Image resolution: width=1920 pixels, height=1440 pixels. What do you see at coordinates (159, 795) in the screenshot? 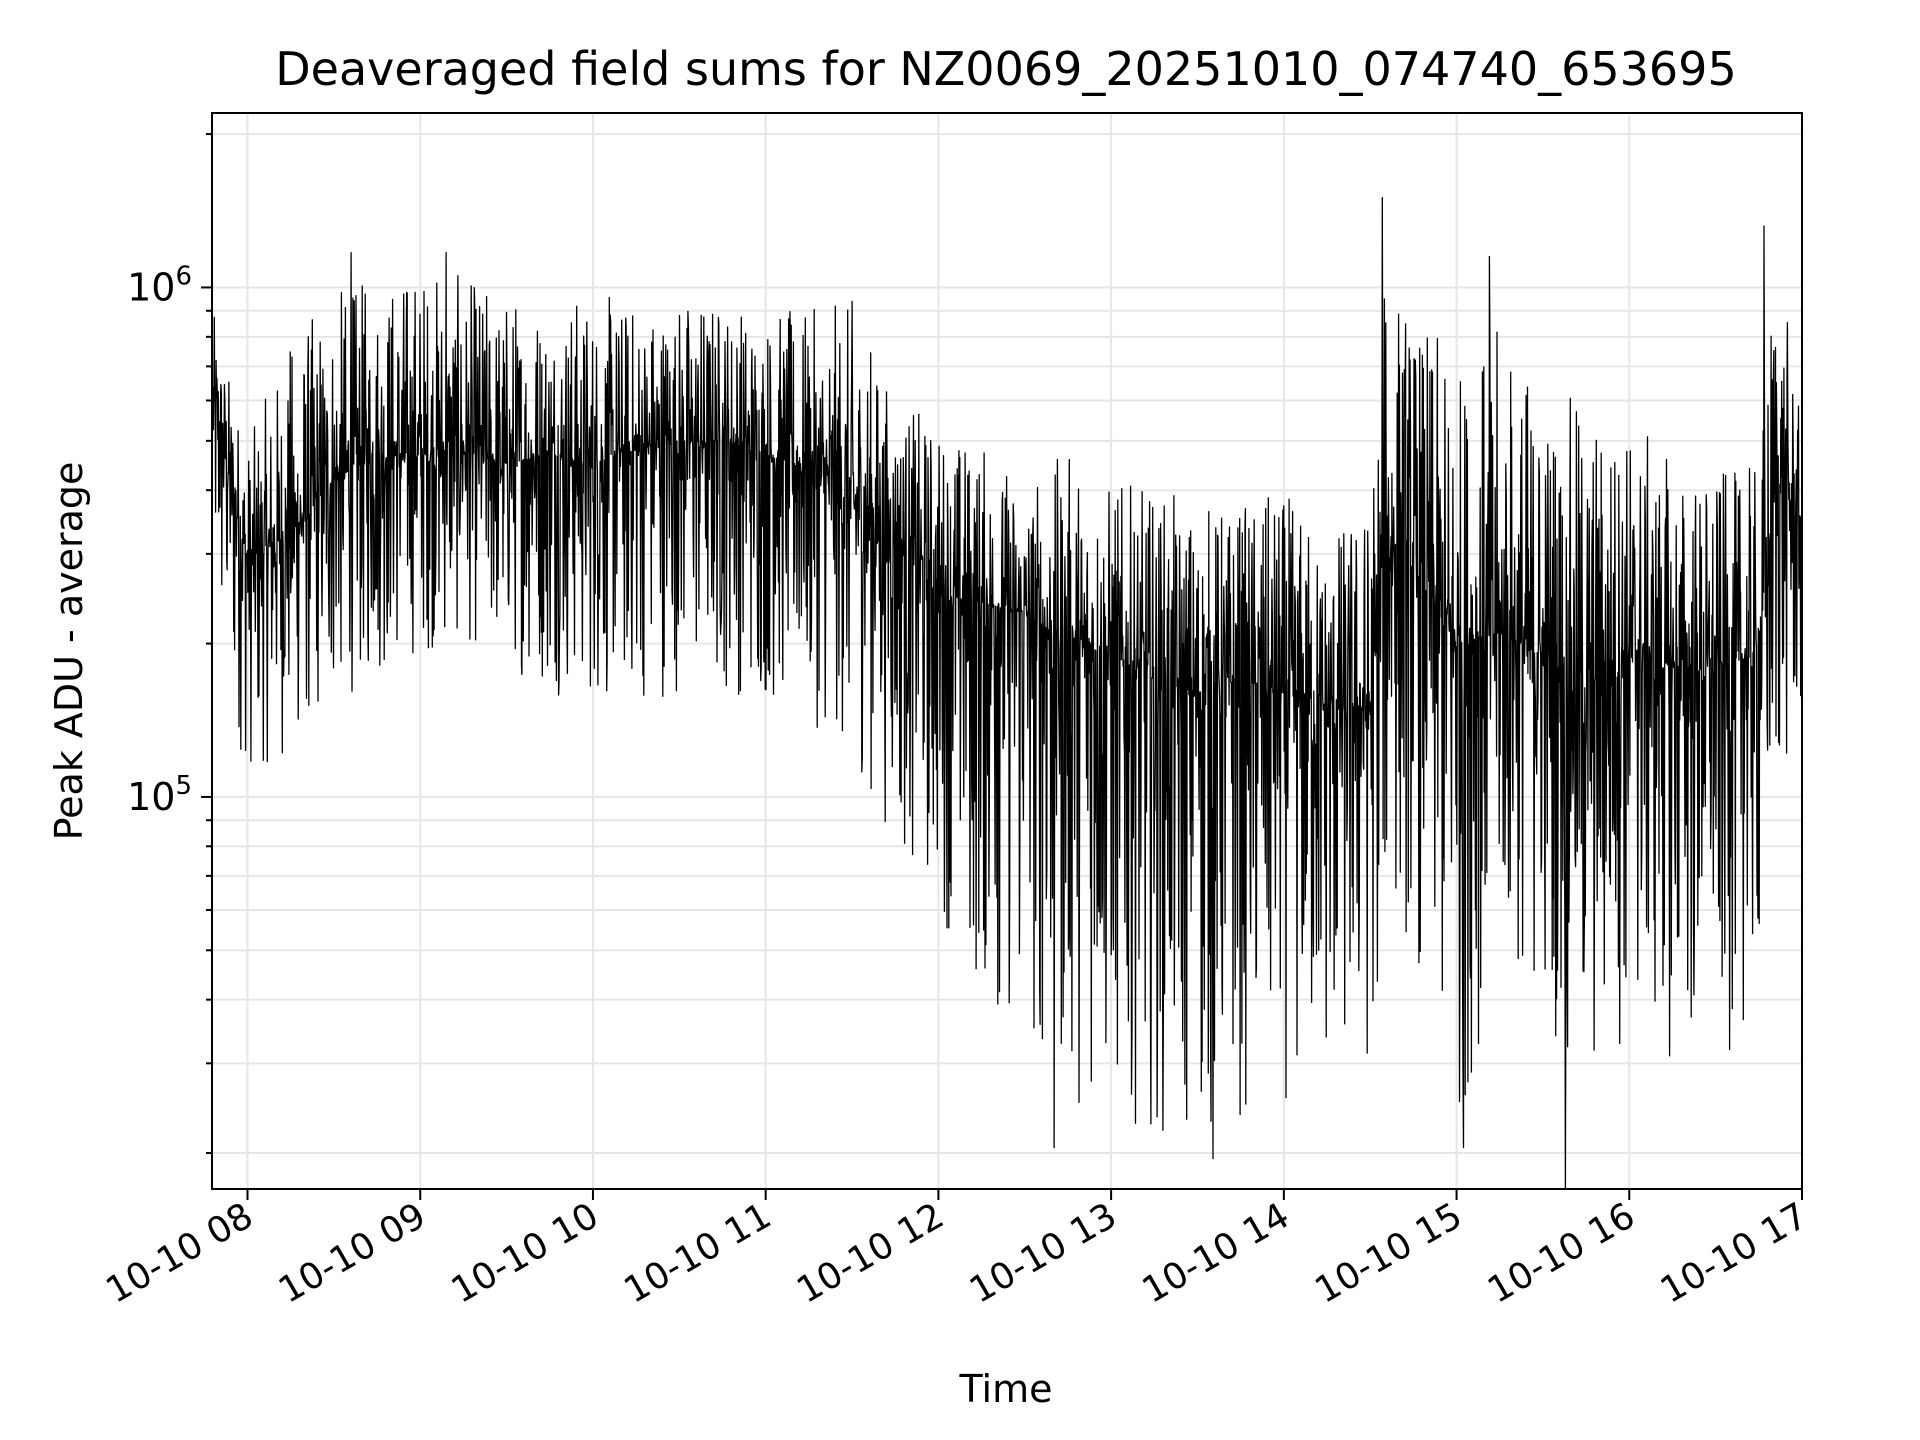
I see `y-tick-label: 105` at bounding box center [159, 795].